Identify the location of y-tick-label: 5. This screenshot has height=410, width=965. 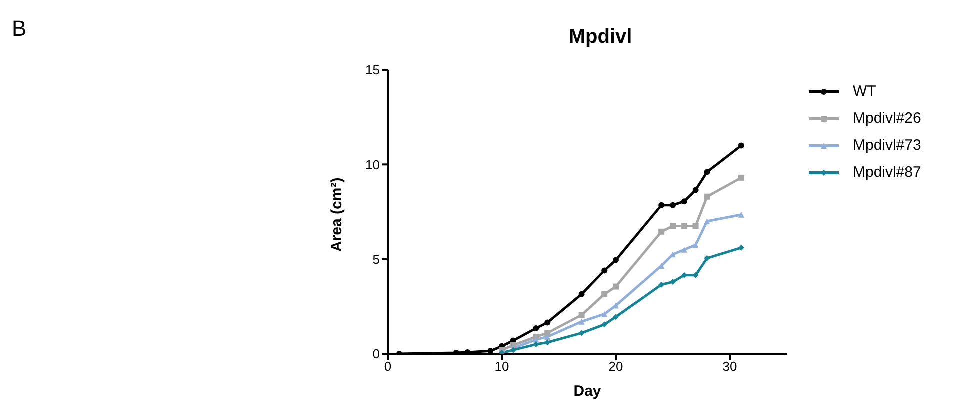
(376, 259).